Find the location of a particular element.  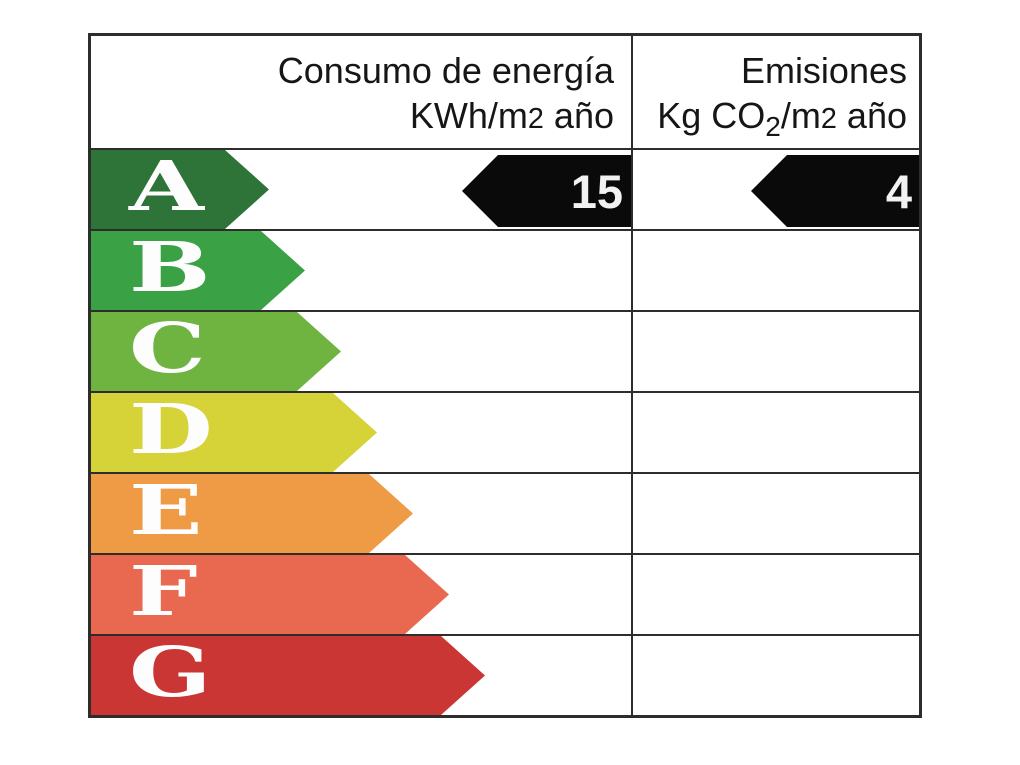

energy-value-arrow: 15 is located at coordinates (546, 191).